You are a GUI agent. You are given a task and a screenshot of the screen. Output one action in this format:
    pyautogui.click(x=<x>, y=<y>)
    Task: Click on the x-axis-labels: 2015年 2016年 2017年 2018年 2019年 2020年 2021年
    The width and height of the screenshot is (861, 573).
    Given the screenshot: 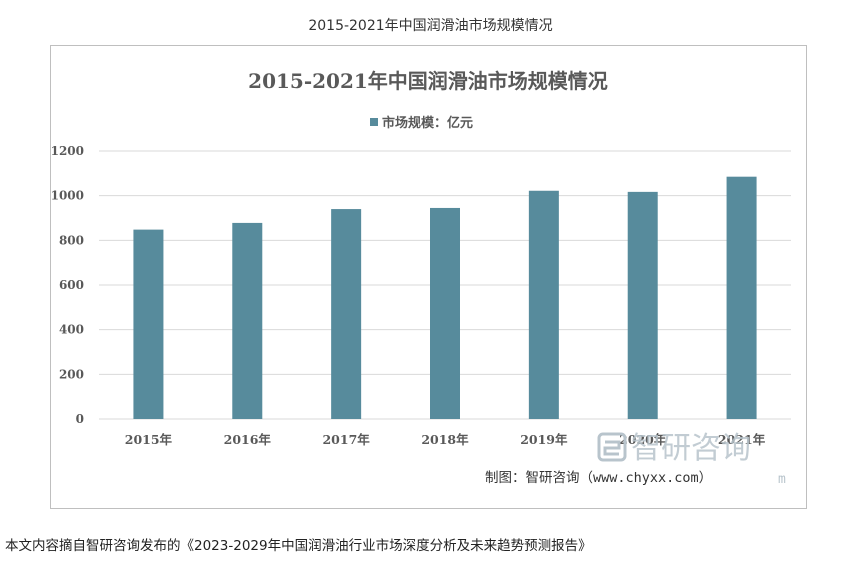 What is the action you would take?
    pyautogui.click(x=445, y=439)
    